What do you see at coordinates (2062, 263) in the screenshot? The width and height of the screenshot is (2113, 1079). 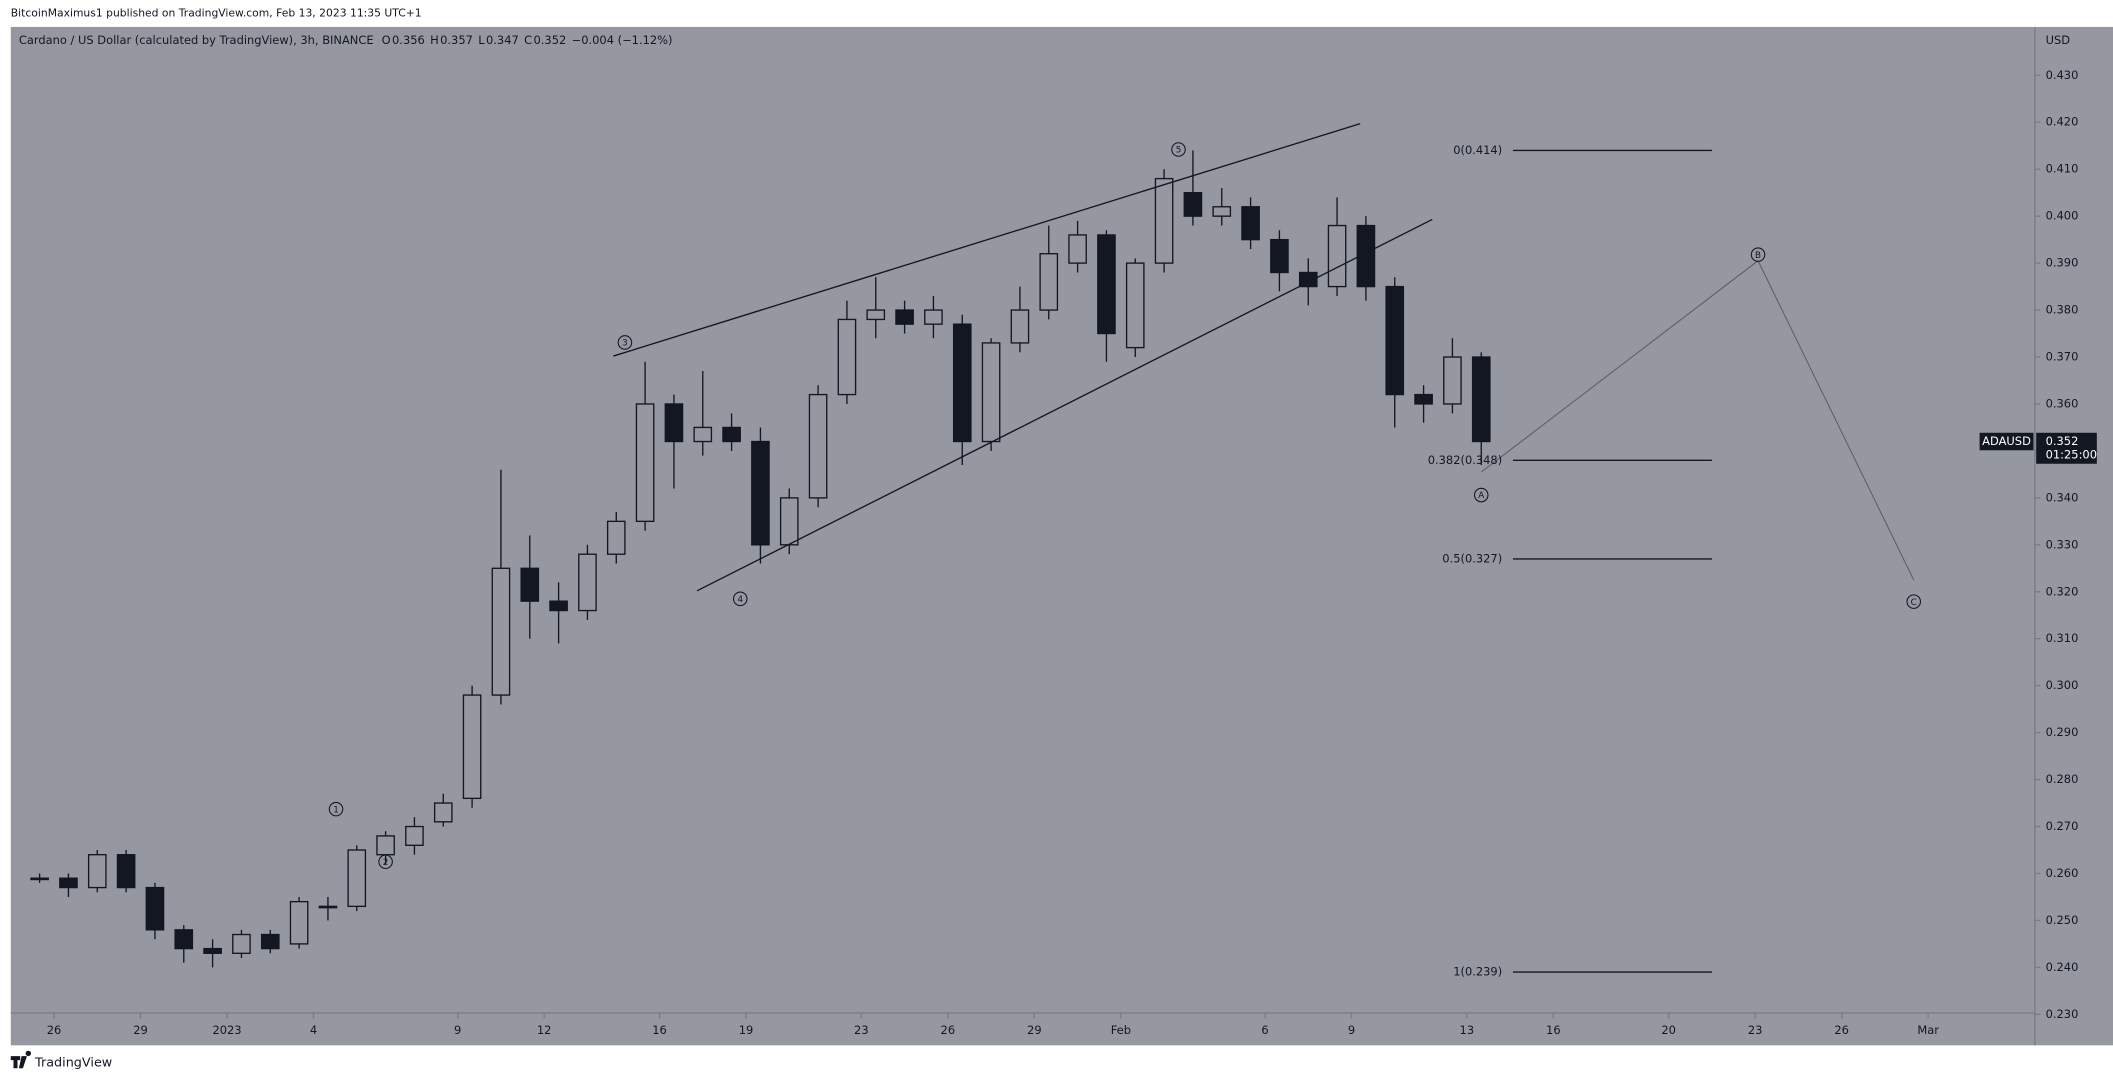 I see `y-tick-label: 0.390` at bounding box center [2062, 263].